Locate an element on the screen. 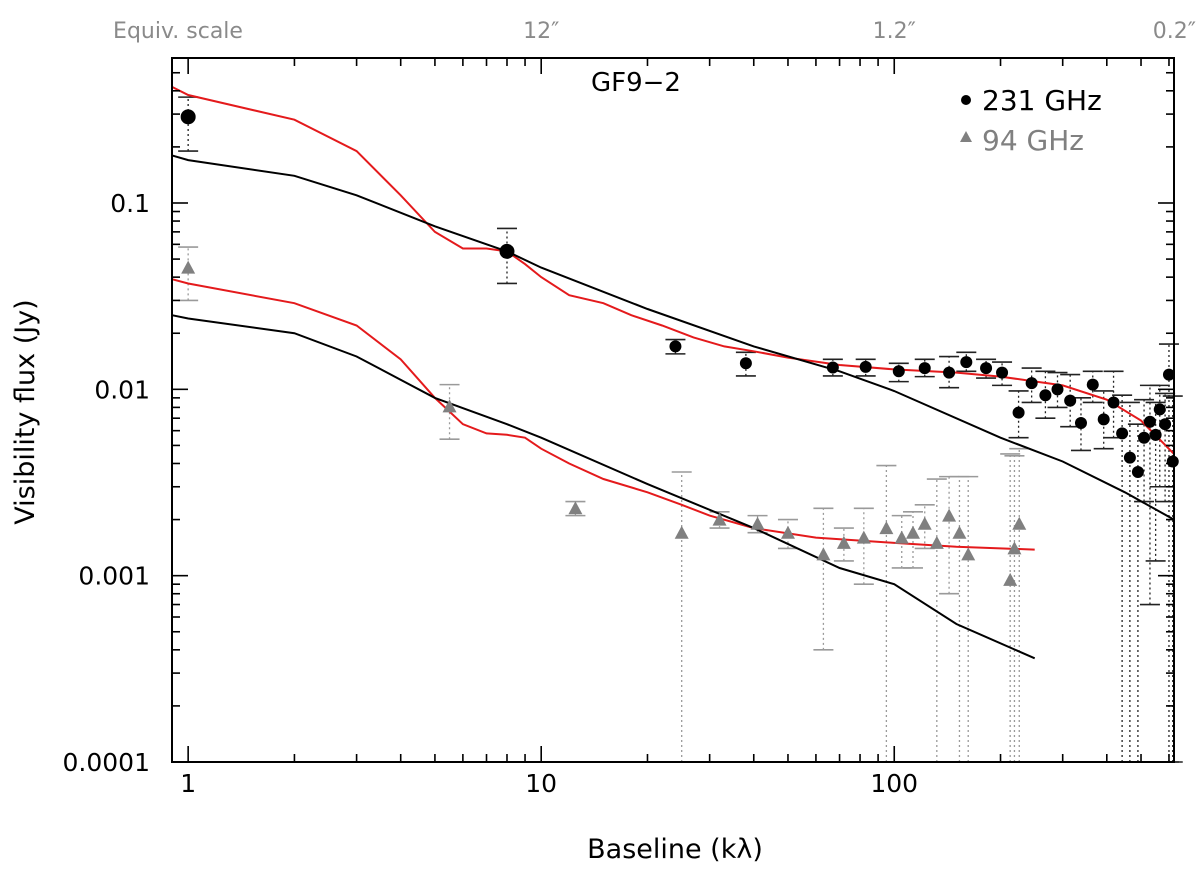  top-tick-label: 12″ is located at coordinates (541, 31).